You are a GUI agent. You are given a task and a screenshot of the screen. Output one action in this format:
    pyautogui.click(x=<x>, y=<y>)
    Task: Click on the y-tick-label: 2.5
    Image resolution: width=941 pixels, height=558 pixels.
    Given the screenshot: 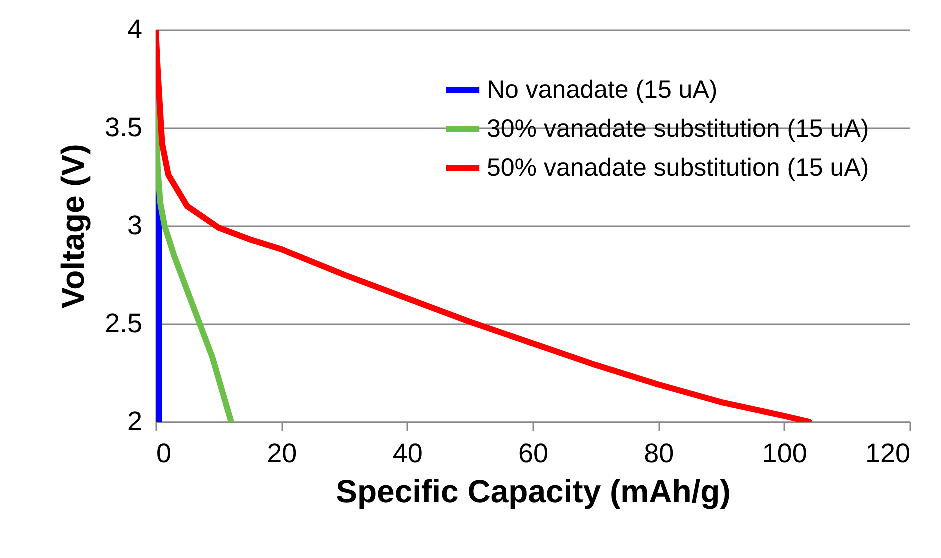 What is the action you would take?
    pyautogui.click(x=123, y=323)
    